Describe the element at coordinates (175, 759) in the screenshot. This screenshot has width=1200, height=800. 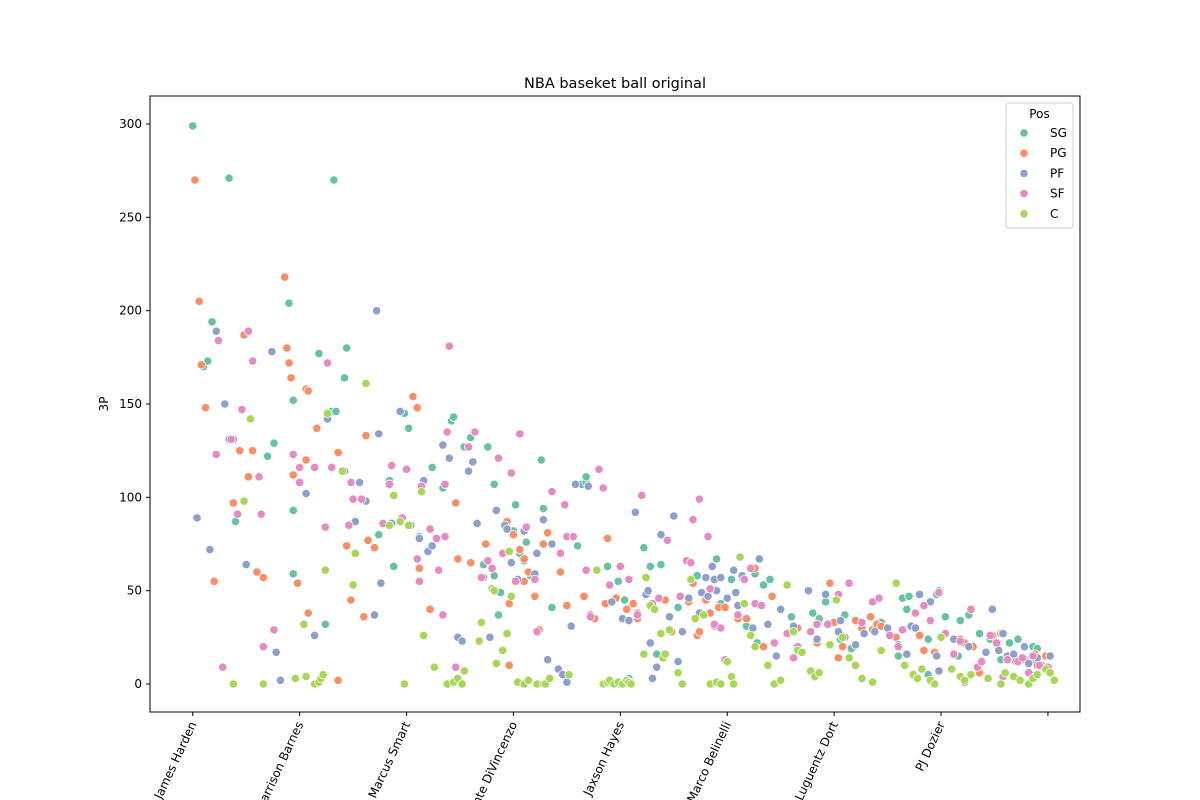
I see `x-tick-label: James Harden` at that location.